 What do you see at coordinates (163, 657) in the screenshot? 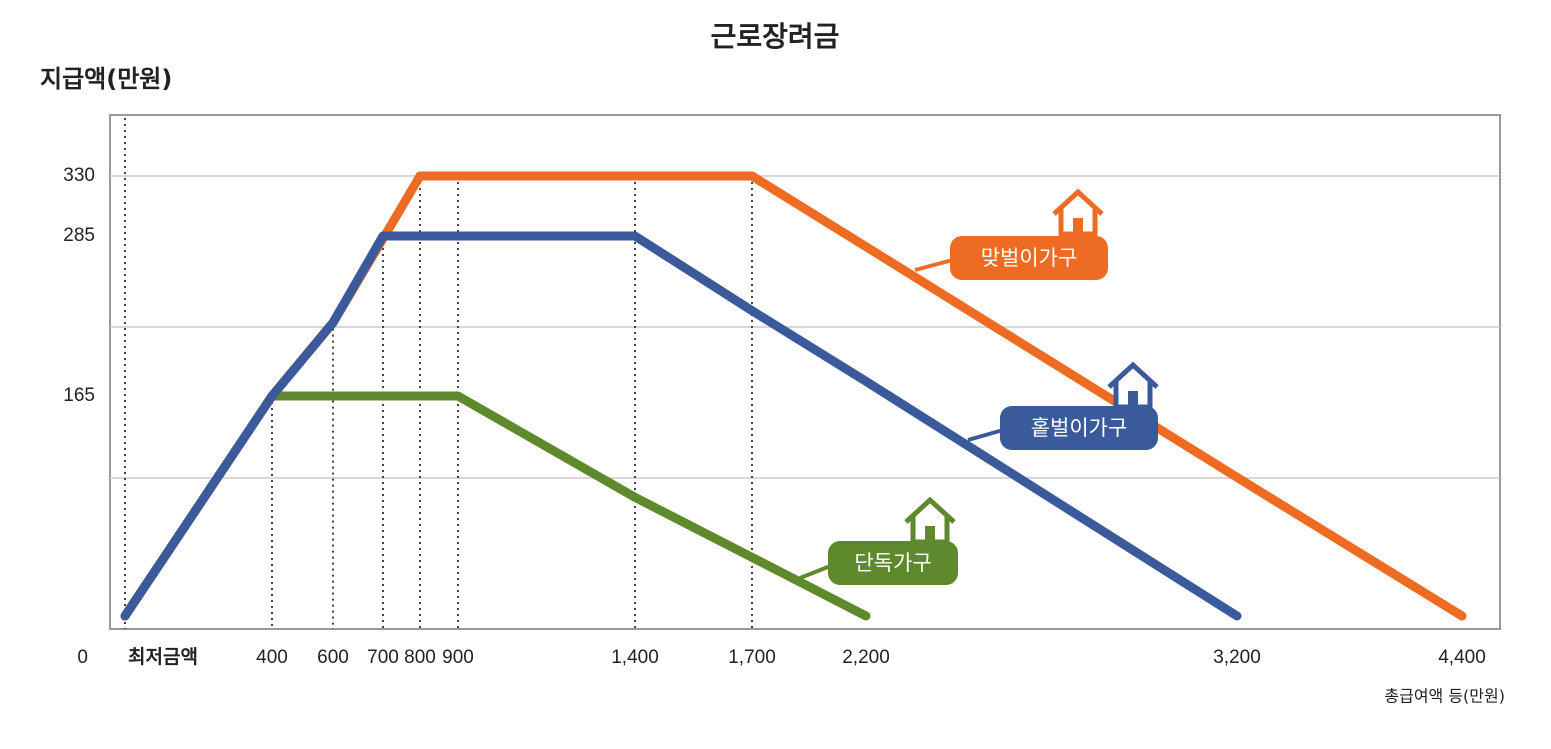
I see `x-tick-label: 최저금액` at bounding box center [163, 657].